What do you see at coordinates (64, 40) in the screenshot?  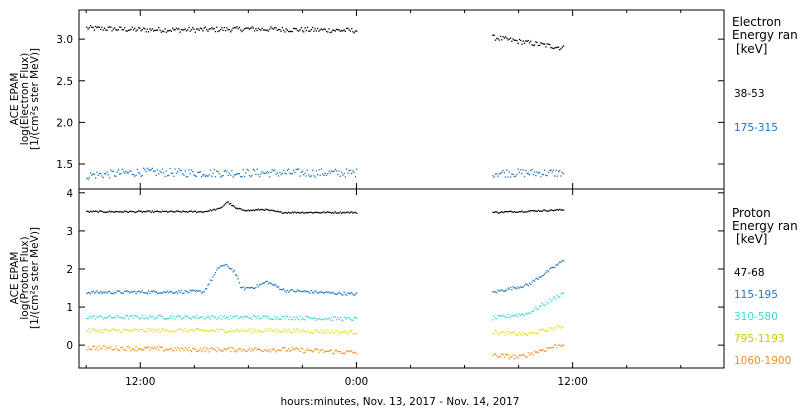 I see `electron-y-tick-label: 3.0` at bounding box center [64, 40].